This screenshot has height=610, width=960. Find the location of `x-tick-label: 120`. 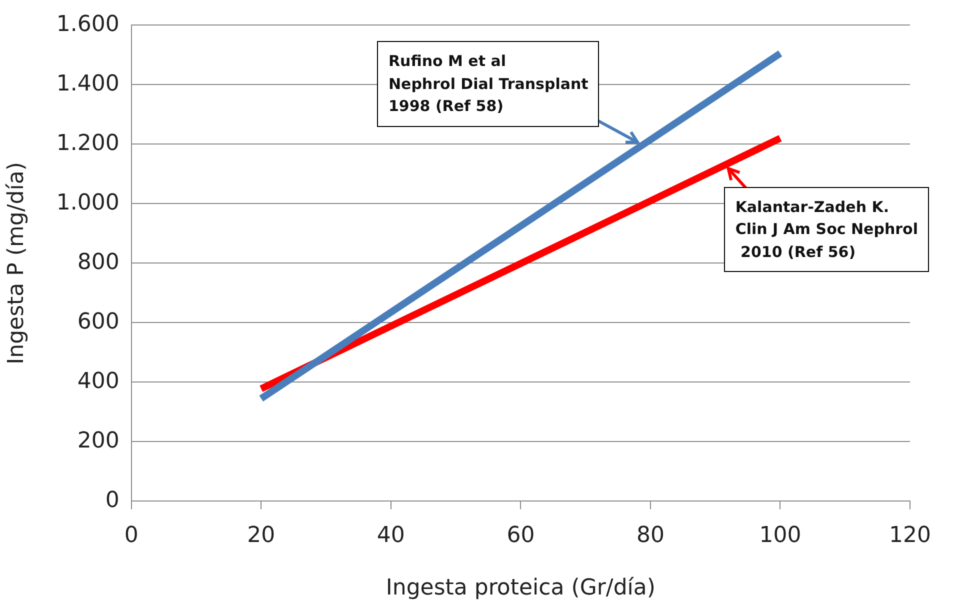

x-tick-label: 120 is located at coordinates (910, 535).